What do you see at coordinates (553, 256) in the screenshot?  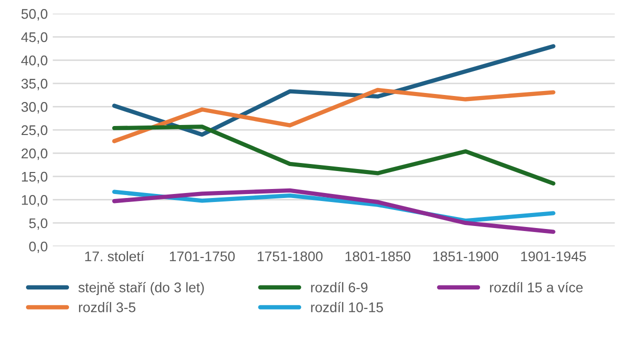 I see `x-tick-label: 1901-1945` at bounding box center [553, 256].